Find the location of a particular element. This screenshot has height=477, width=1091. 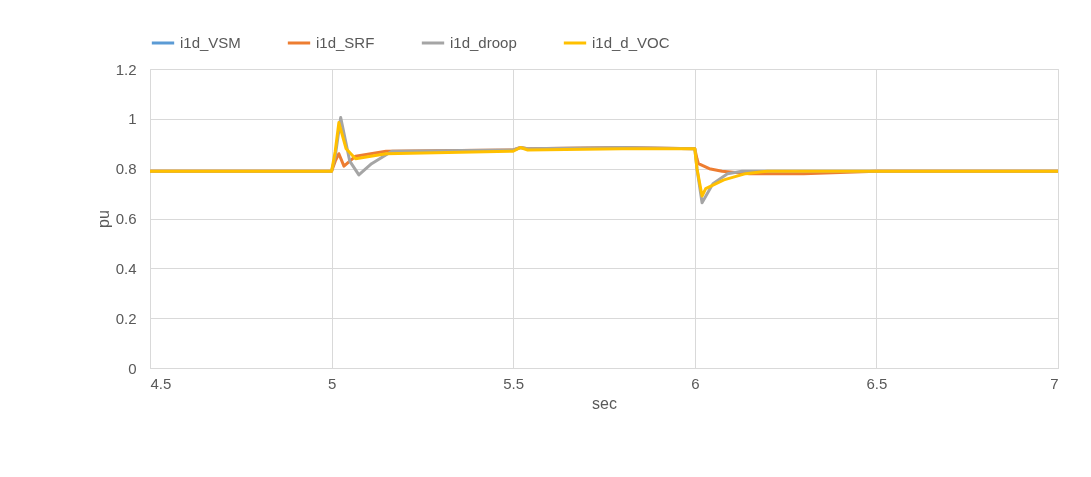

x-axis-title: sec is located at coordinates (604, 403).